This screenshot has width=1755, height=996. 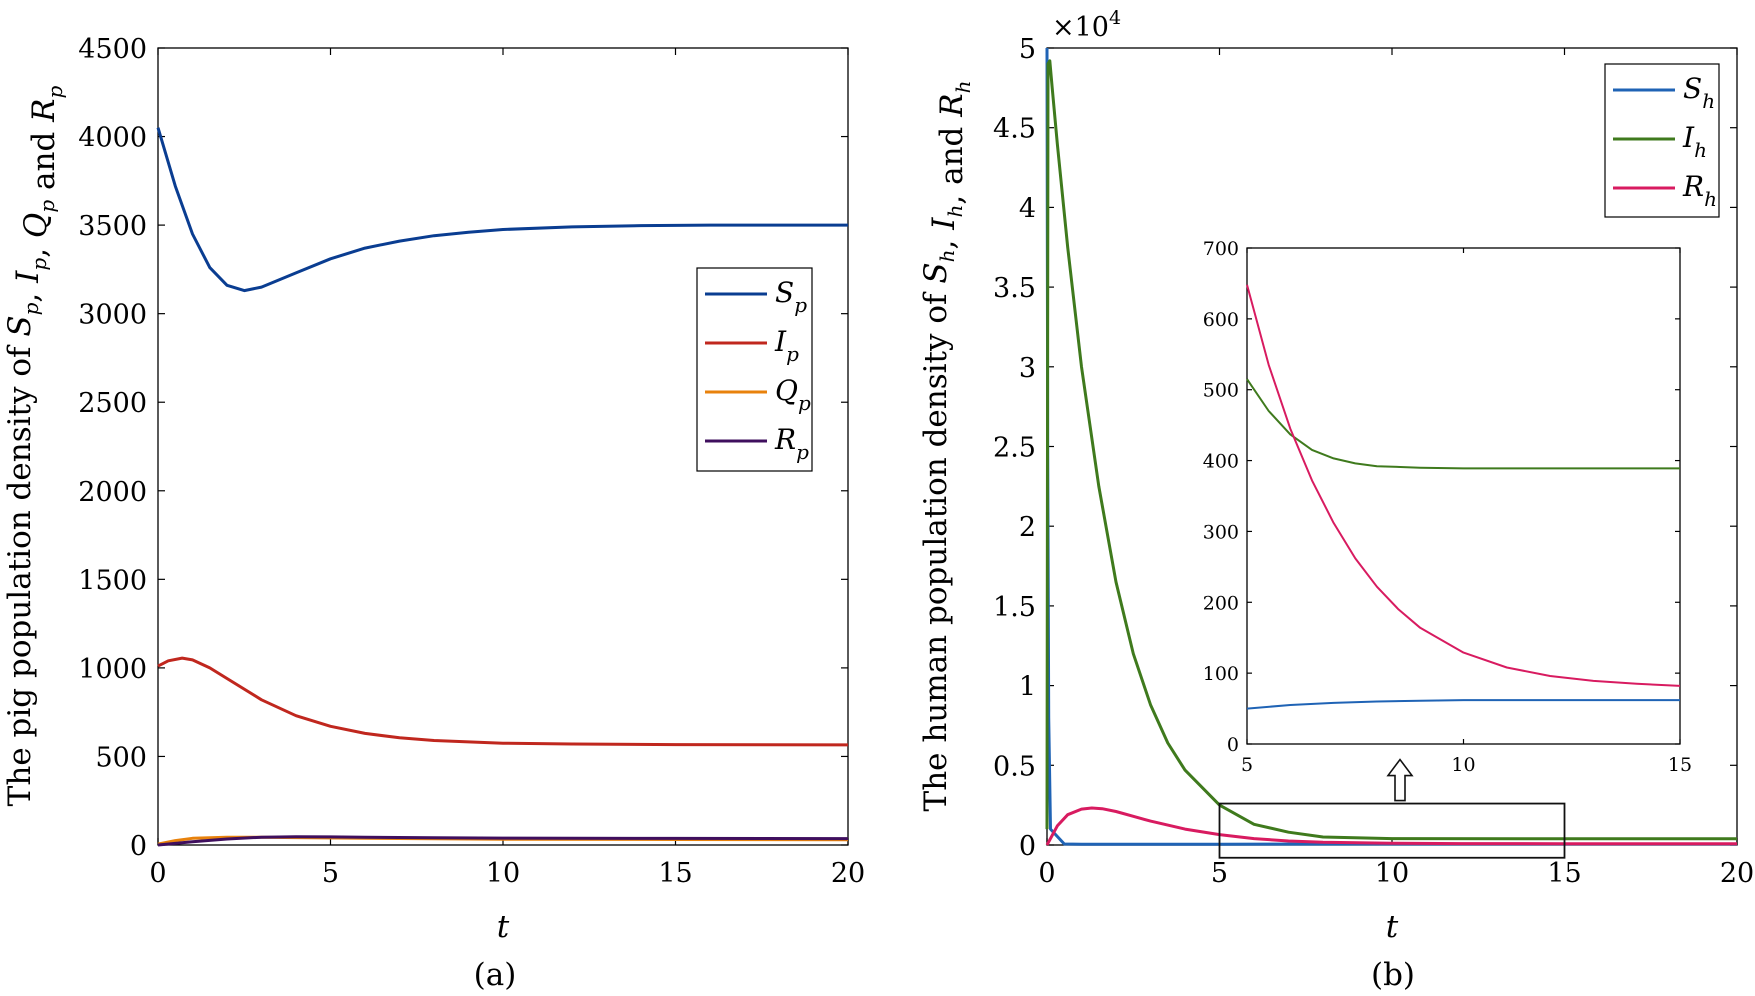 What do you see at coordinates (793, 394) in the screenshot?
I see `panel-a-legend-label-qp: Qp` at bounding box center [793, 394].